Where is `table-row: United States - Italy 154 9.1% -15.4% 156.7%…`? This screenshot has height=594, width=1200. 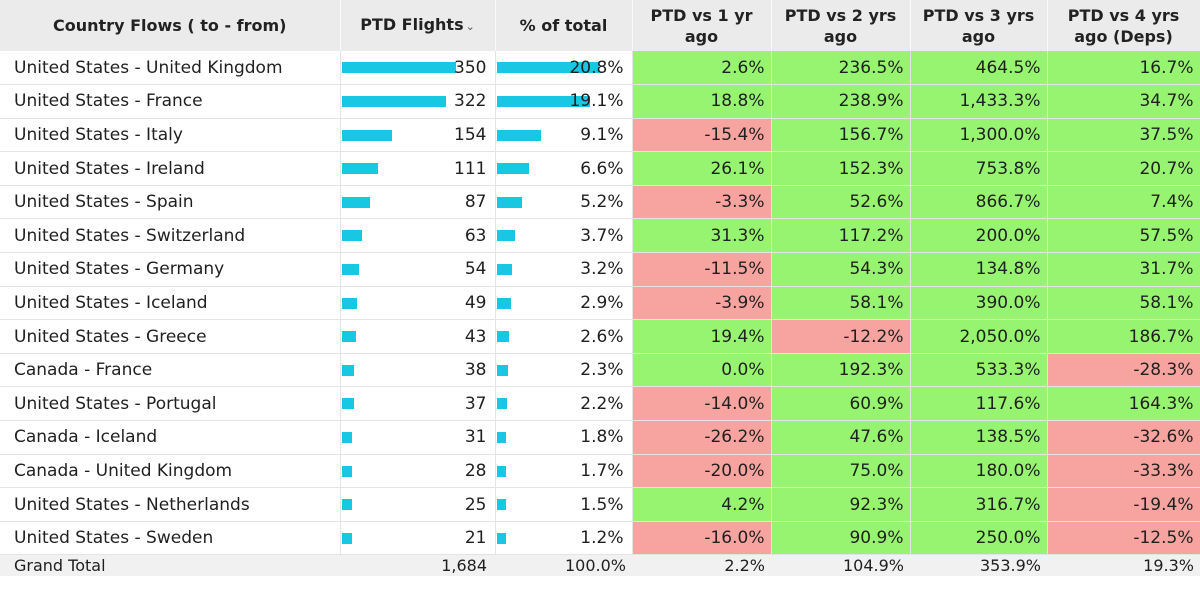 table-row: United States - Italy 154 9.1% -15.4% 156.7%… is located at coordinates (600, 135).